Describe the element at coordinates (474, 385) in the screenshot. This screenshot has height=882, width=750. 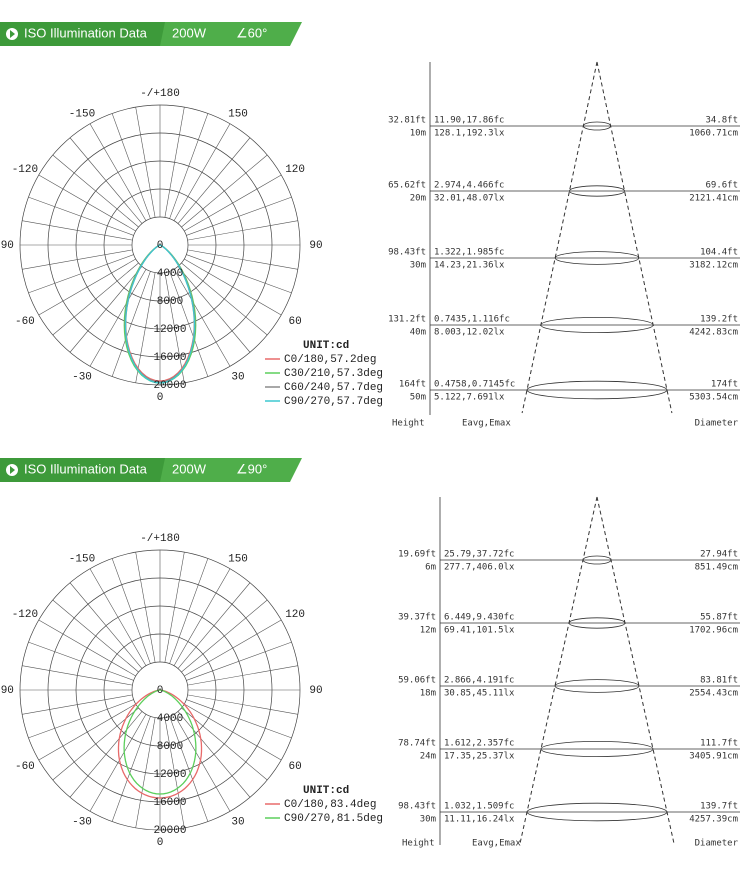
I see `illum-fc: 0.4758,0.7145fc` at that location.